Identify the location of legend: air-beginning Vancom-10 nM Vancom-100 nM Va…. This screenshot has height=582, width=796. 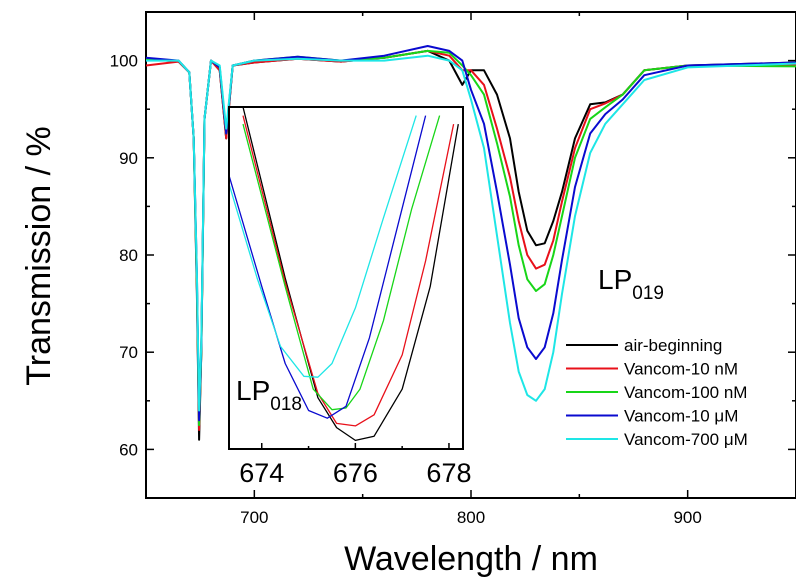
(657, 392).